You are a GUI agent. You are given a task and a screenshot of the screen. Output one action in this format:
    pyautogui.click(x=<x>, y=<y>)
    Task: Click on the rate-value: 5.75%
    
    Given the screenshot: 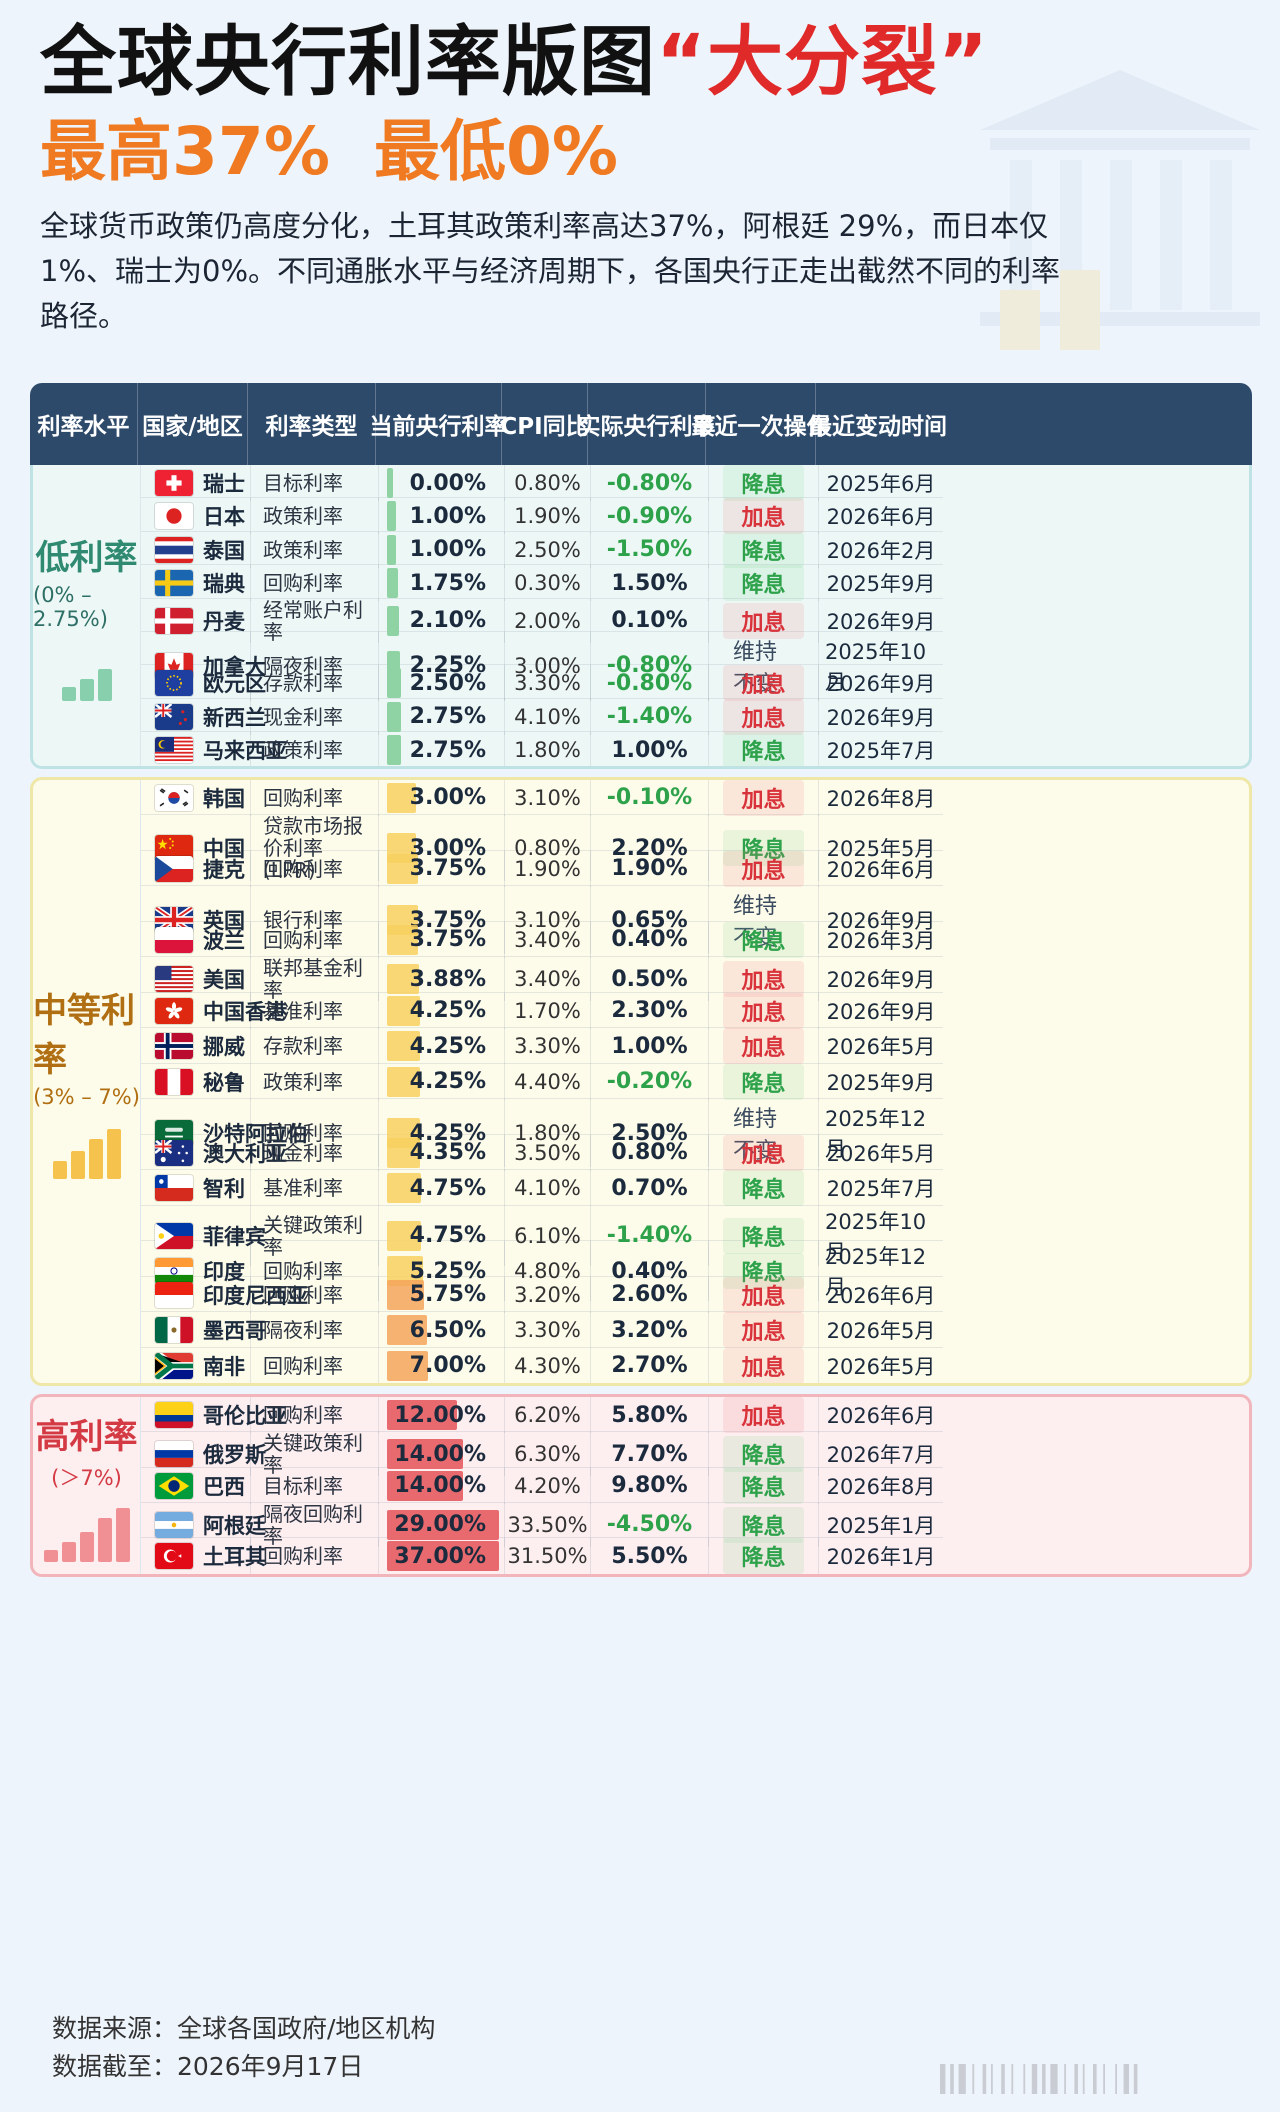 What is the action you would take?
    pyautogui.click(x=447, y=1295)
    